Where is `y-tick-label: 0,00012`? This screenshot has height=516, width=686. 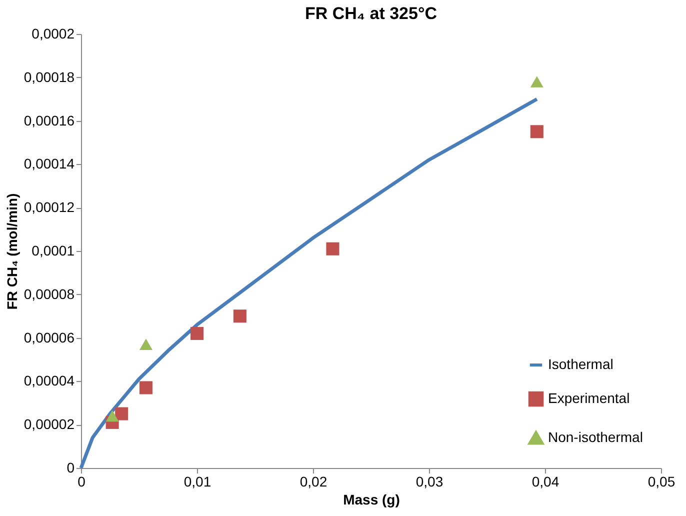 y-tick-label: 0,00012 is located at coordinates (49, 207).